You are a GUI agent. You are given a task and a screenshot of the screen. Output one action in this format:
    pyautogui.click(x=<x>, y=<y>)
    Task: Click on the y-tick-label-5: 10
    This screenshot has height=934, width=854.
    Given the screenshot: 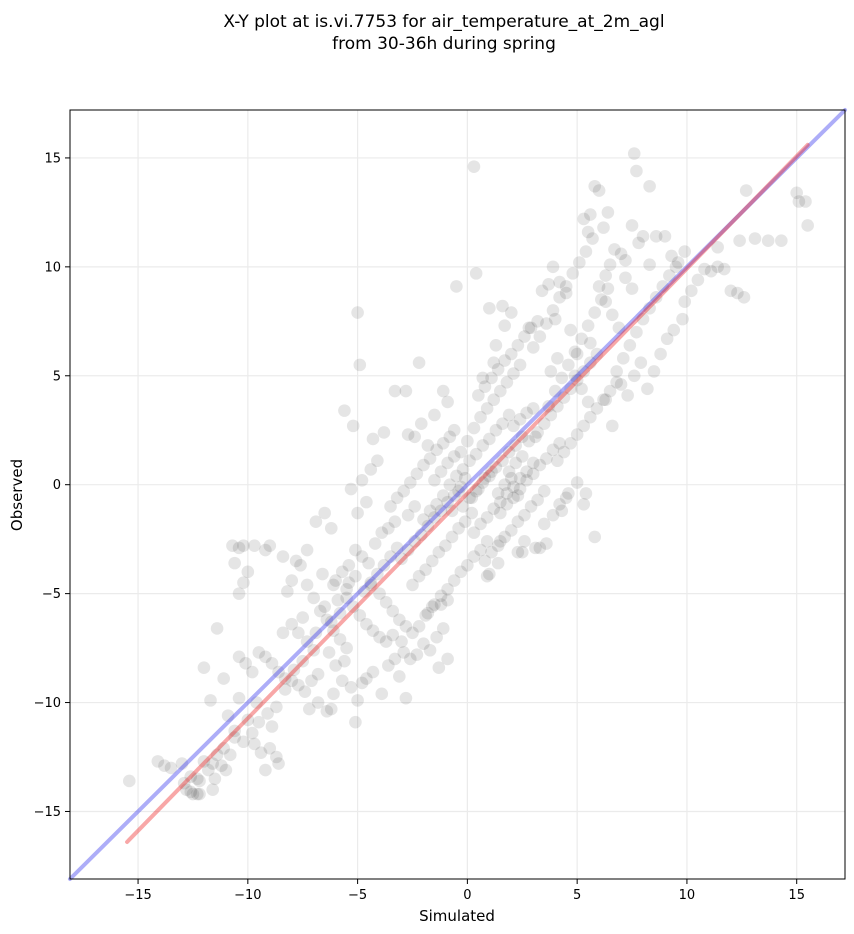 What is the action you would take?
    pyautogui.click(x=52, y=267)
    